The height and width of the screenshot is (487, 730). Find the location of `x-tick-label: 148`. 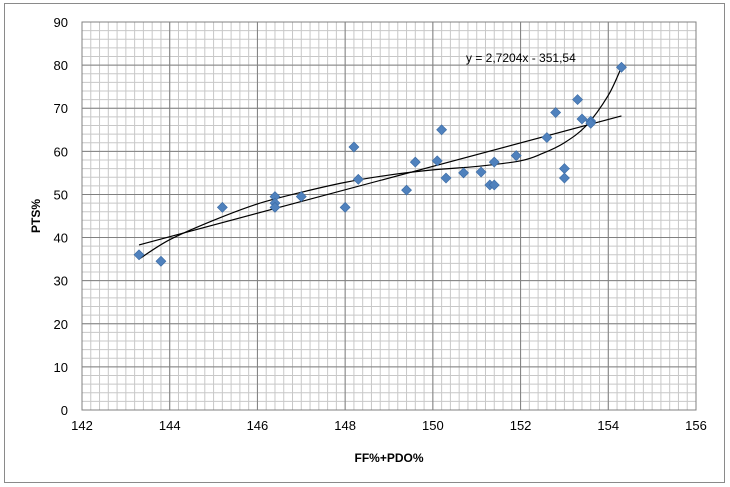

x-tick-label: 148 is located at coordinates (345, 425).